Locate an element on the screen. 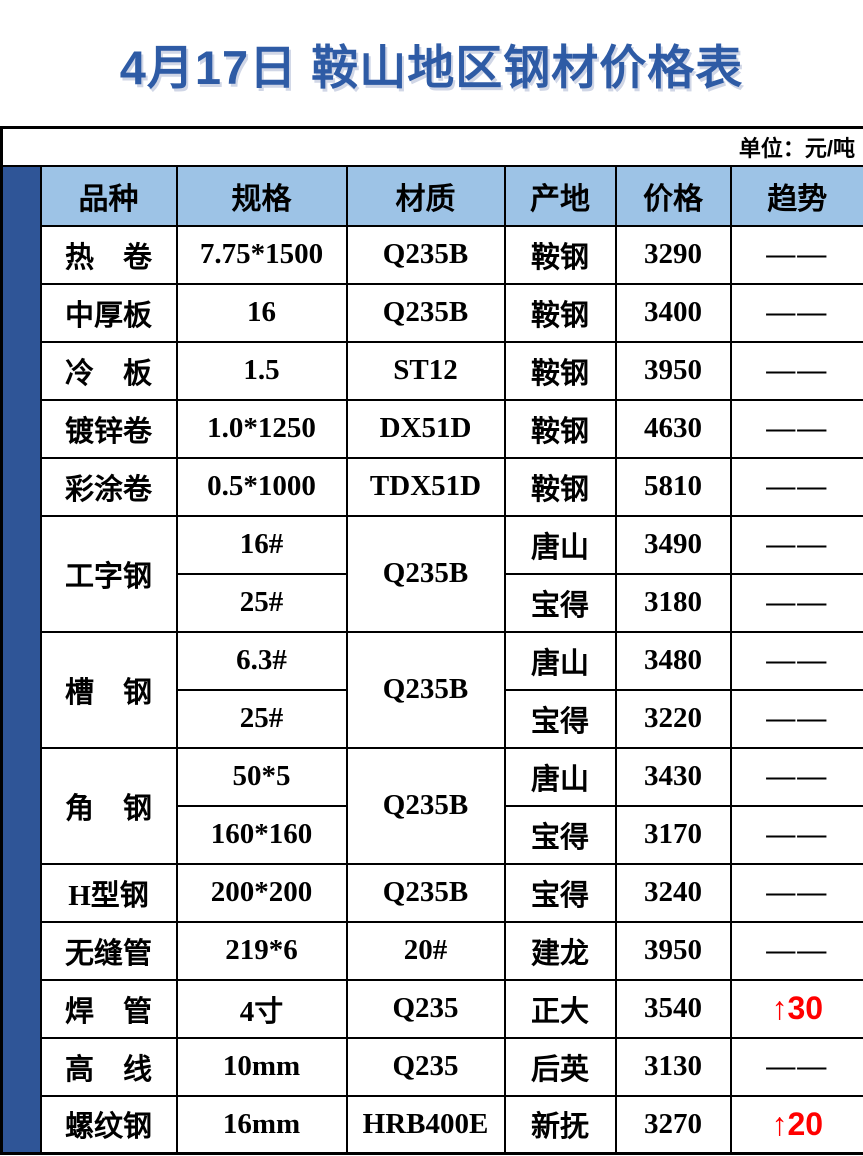  variety-cell: H型钢 is located at coordinates (108, 892).